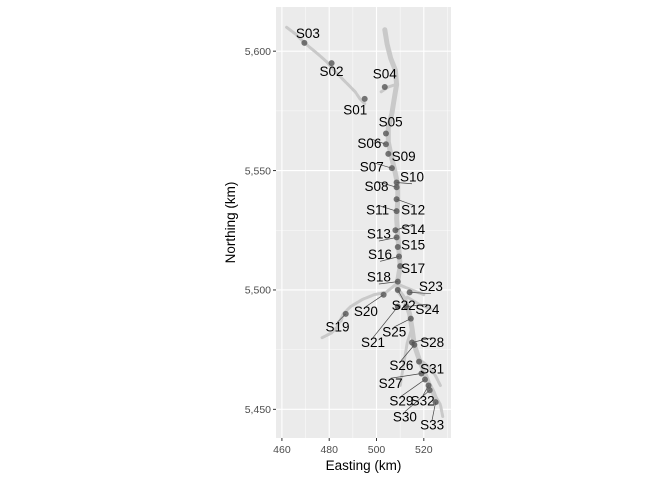 The width and height of the screenshot is (672, 480). What do you see at coordinates (397, 306) in the screenshot?
I see `site-point-s21` at bounding box center [397, 306].